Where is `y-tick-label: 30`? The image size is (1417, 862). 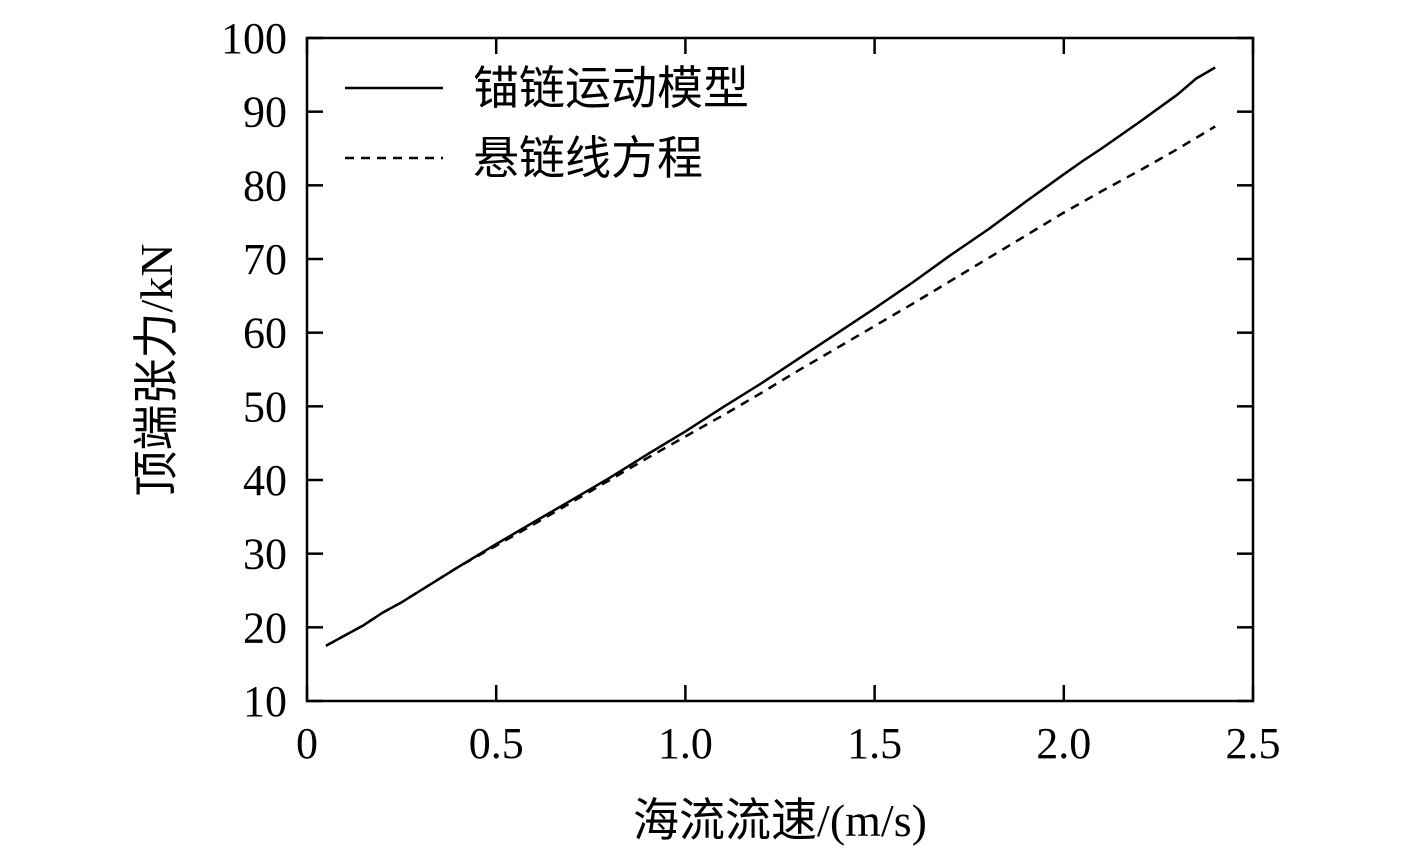 y-tick-label: 30 is located at coordinates (265, 554).